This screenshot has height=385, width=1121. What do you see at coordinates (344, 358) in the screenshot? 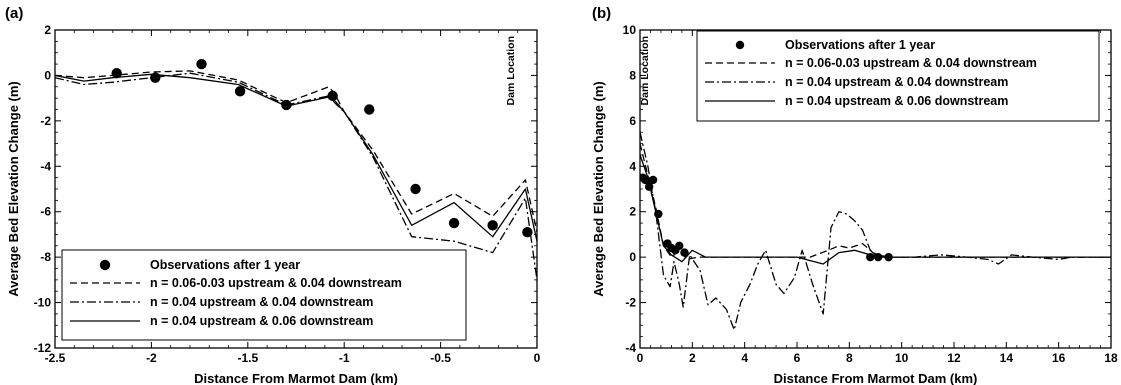
I see `x-tick-label: -1` at bounding box center [344, 358].